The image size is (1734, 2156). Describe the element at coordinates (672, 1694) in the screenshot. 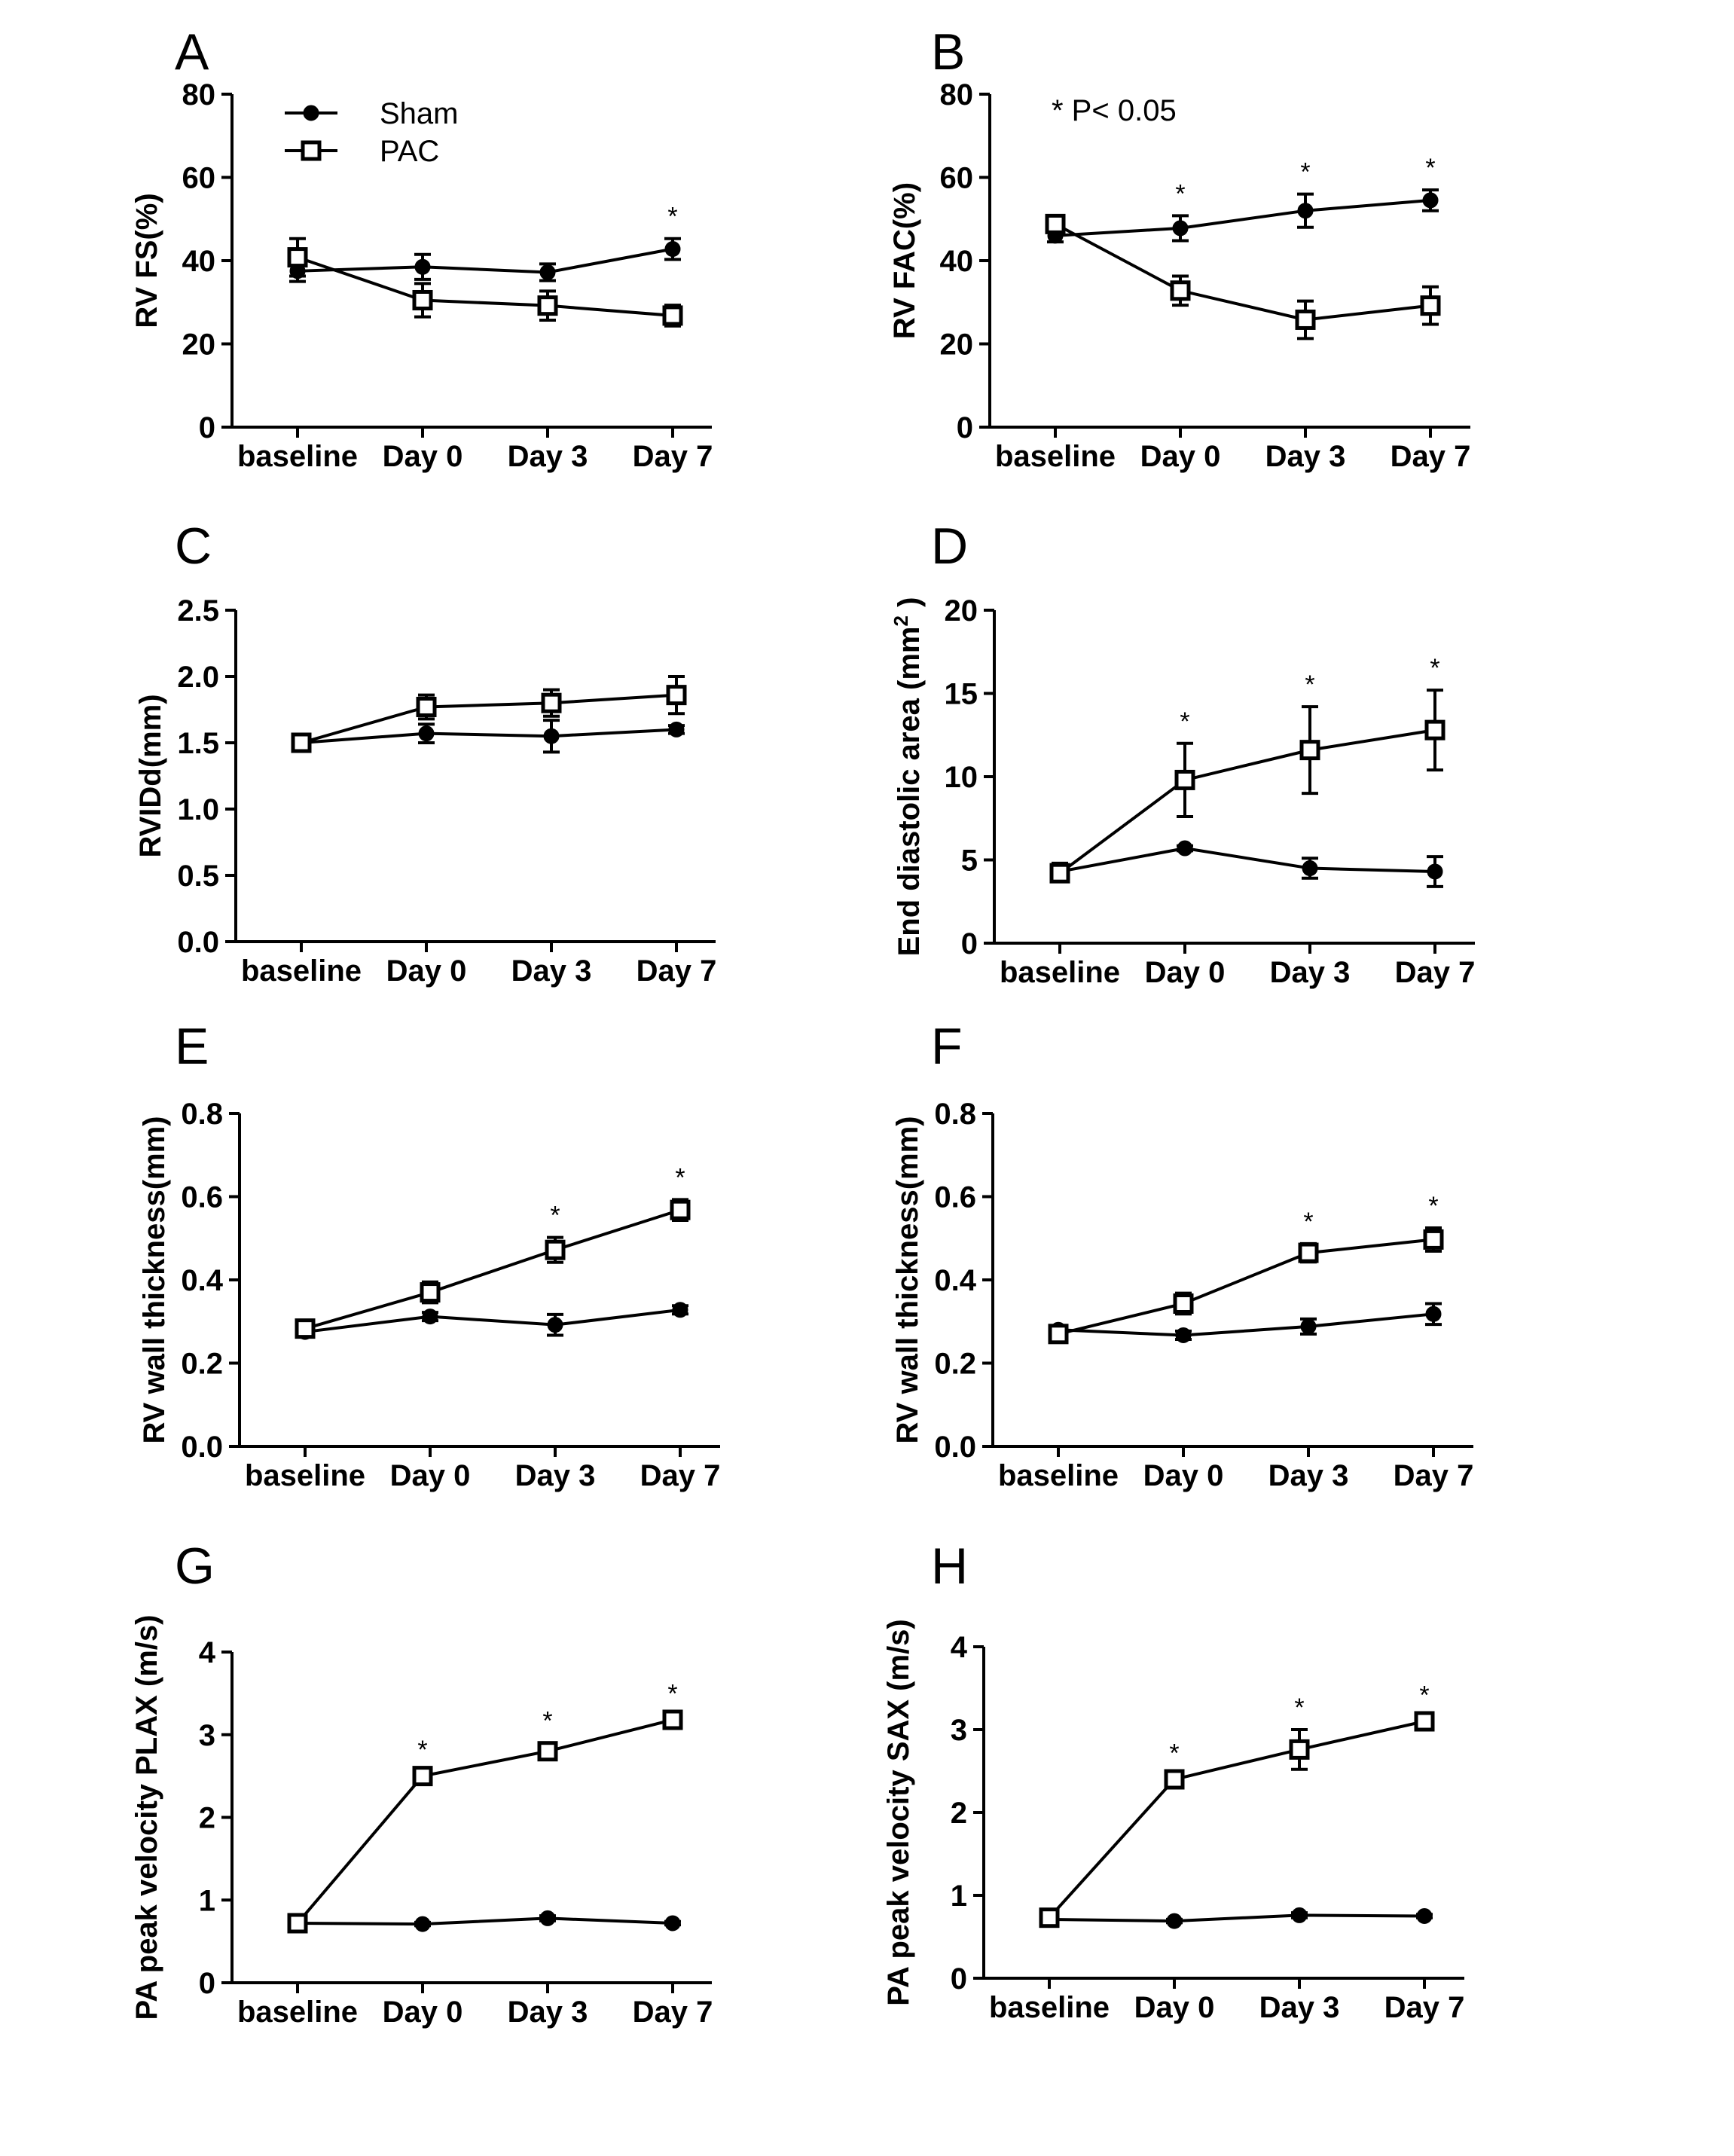

I see `panel-g-significance-star: *` at that location.